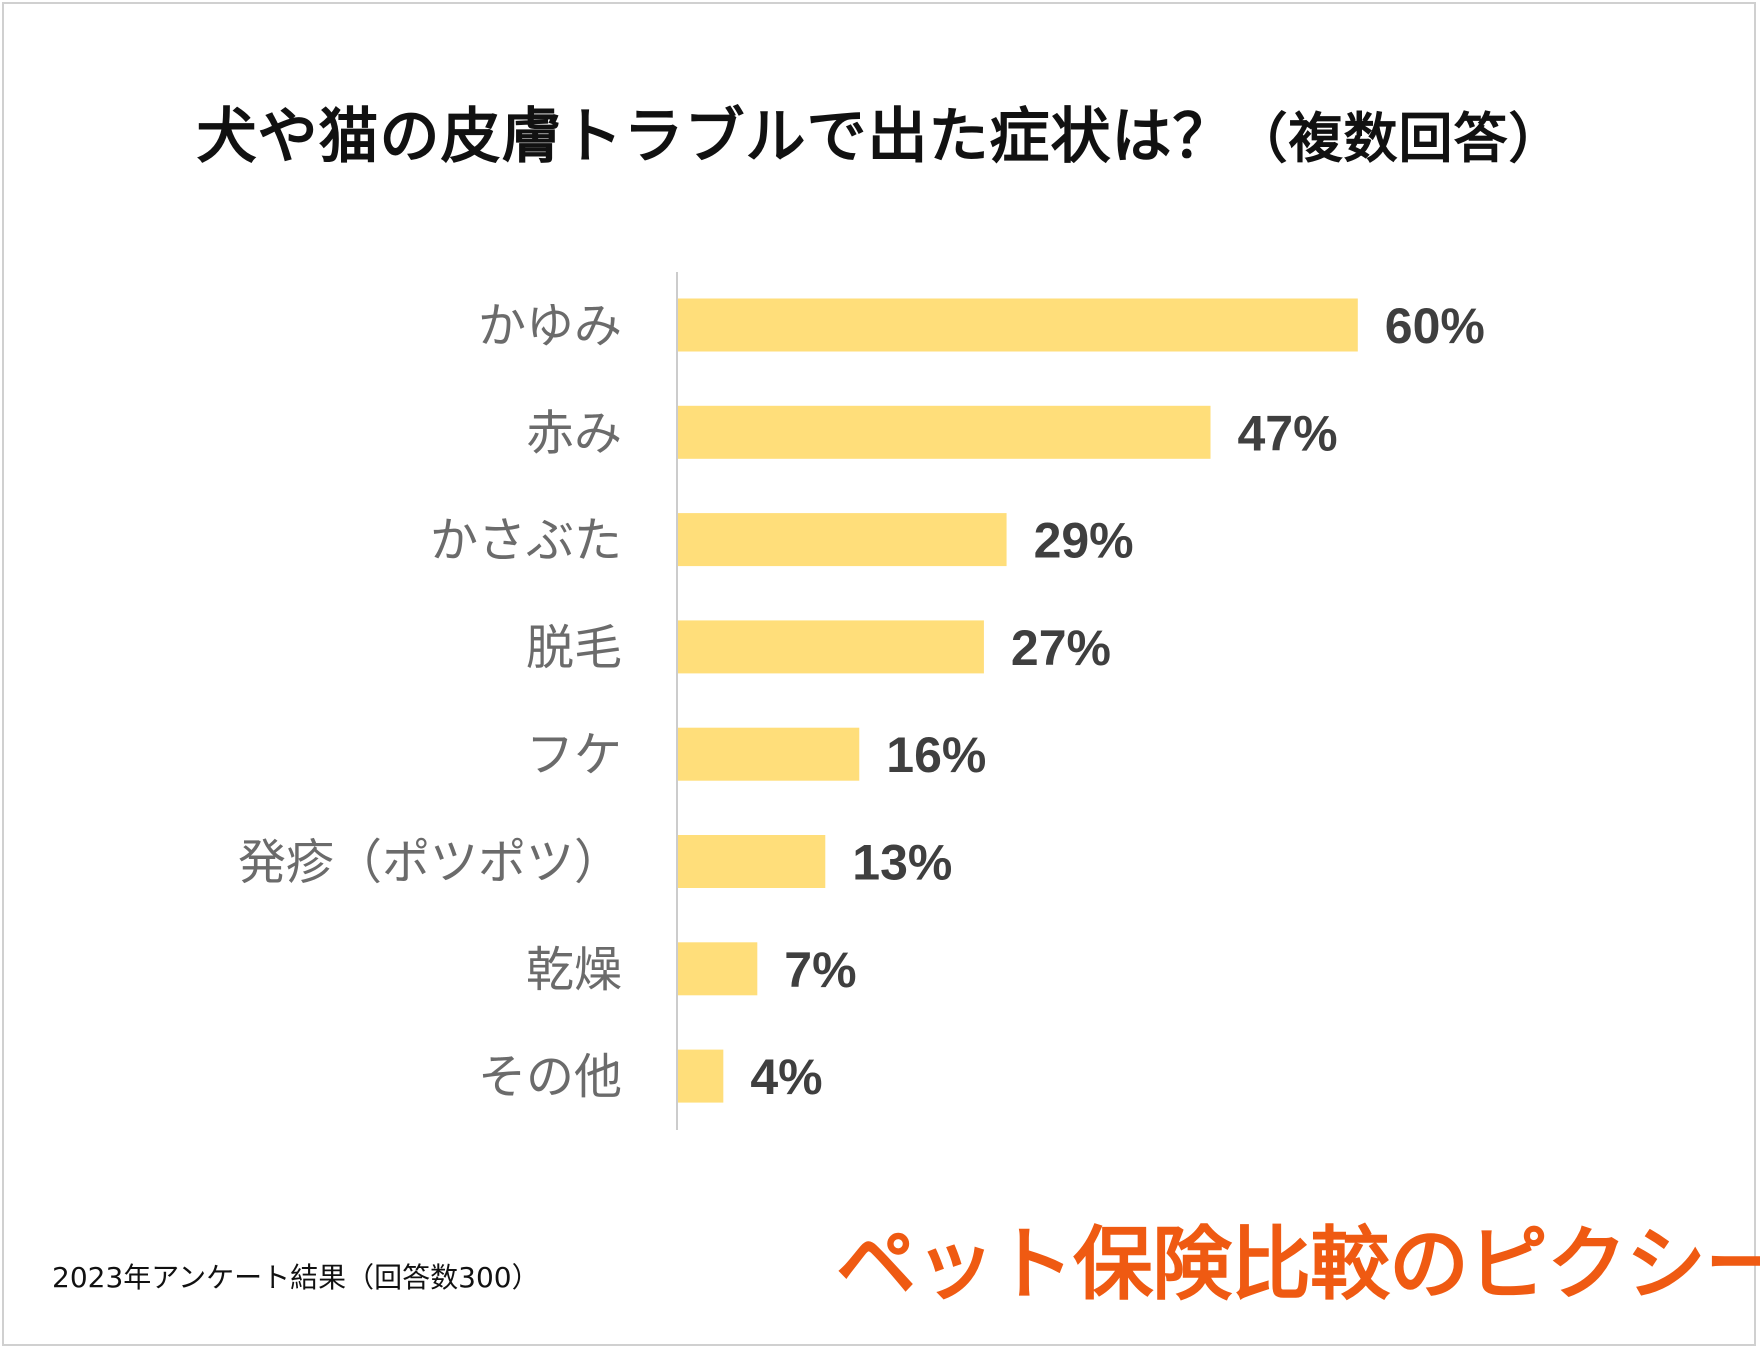 Image resolution: width=1760 pixels, height=1350 pixels. What do you see at coordinates (715, 137) in the screenshot?
I see `chart-title-main: 犬や猫の皮膚トラブルで出た症状は？` at bounding box center [715, 137].